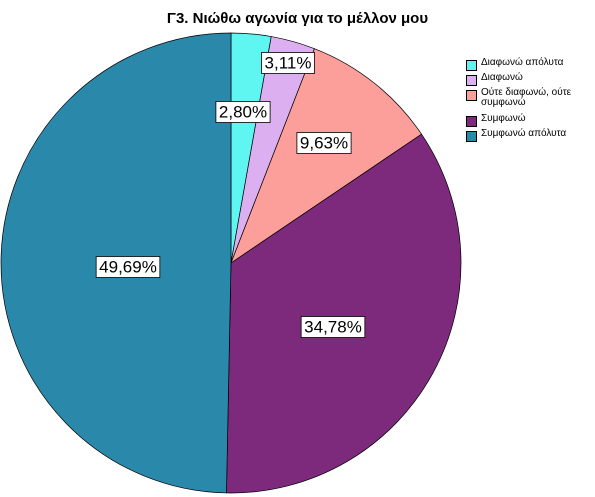  I want to click on svg-text: 49,69%, so click(128, 267).